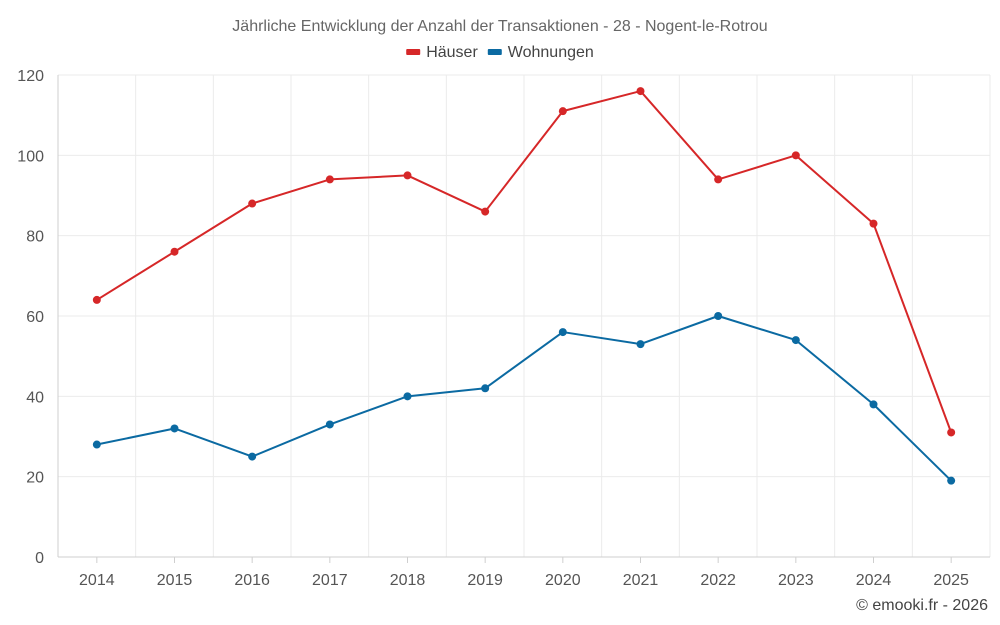 Image resolution: width=1000 pixels, height=625 pixels. I want to click on legend-item-1: Häuser, so click(442, 52).